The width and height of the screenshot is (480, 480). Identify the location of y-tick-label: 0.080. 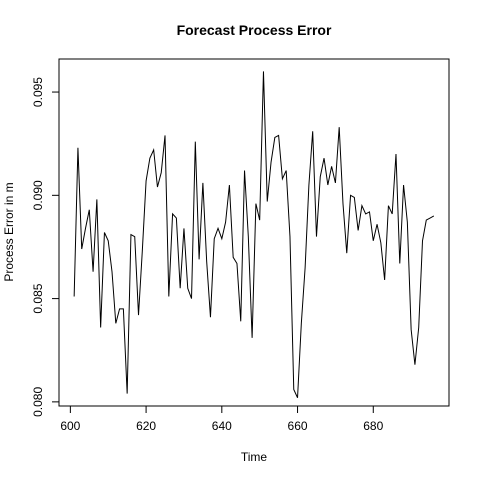
(38, 402).